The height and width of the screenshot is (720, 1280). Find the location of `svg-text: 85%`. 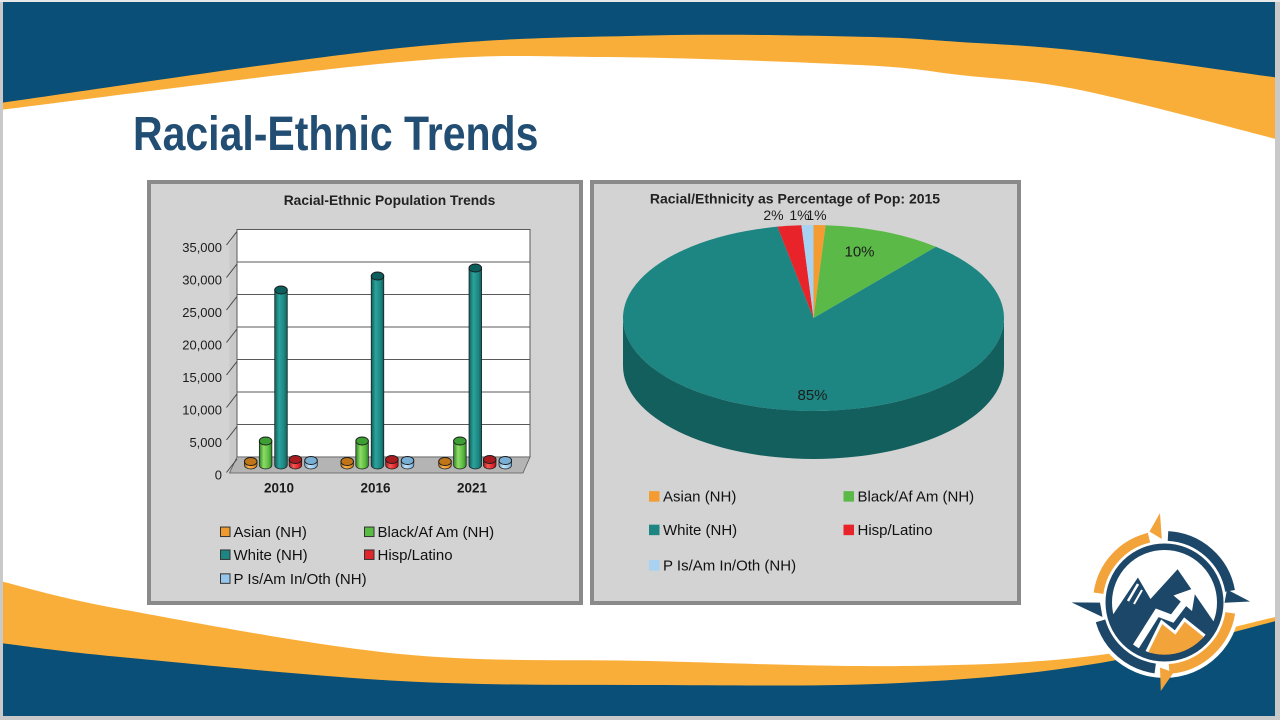

svg-text: 85% is located at coordinates (812, 395).